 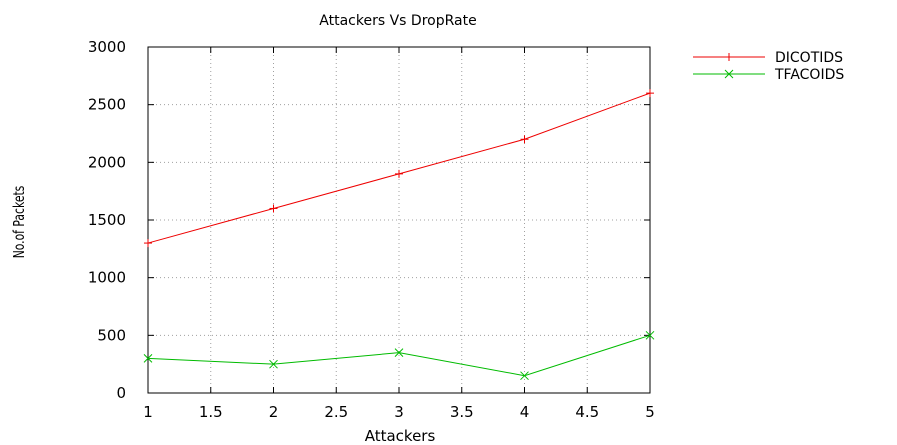 I want to click on x-tick-label: 4.5, so click(x=587, y=412).